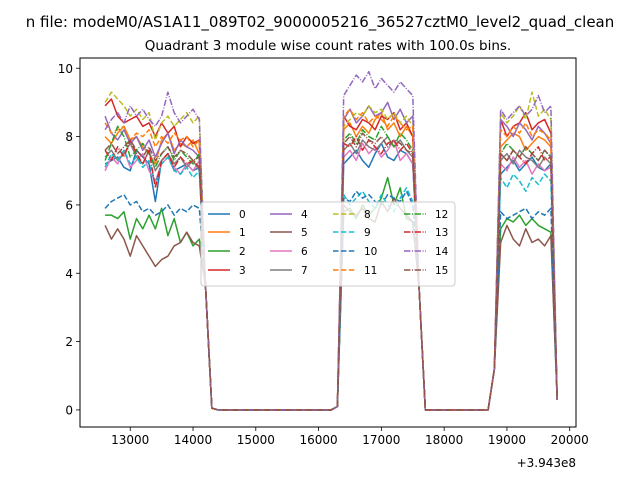 This screenshot has width=640, height=480. Describe the element at coordinates (242, 252) in the screenshot. I see `legend-label-2: 2` at that location.